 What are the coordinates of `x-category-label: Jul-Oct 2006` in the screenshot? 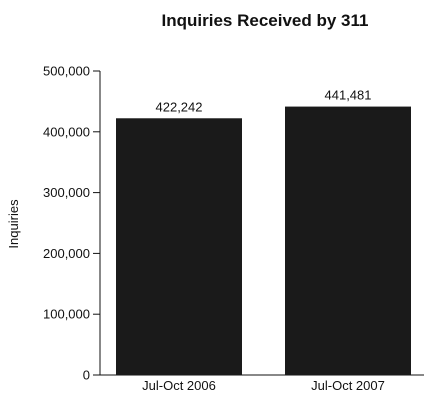 It's located at (179, 385).